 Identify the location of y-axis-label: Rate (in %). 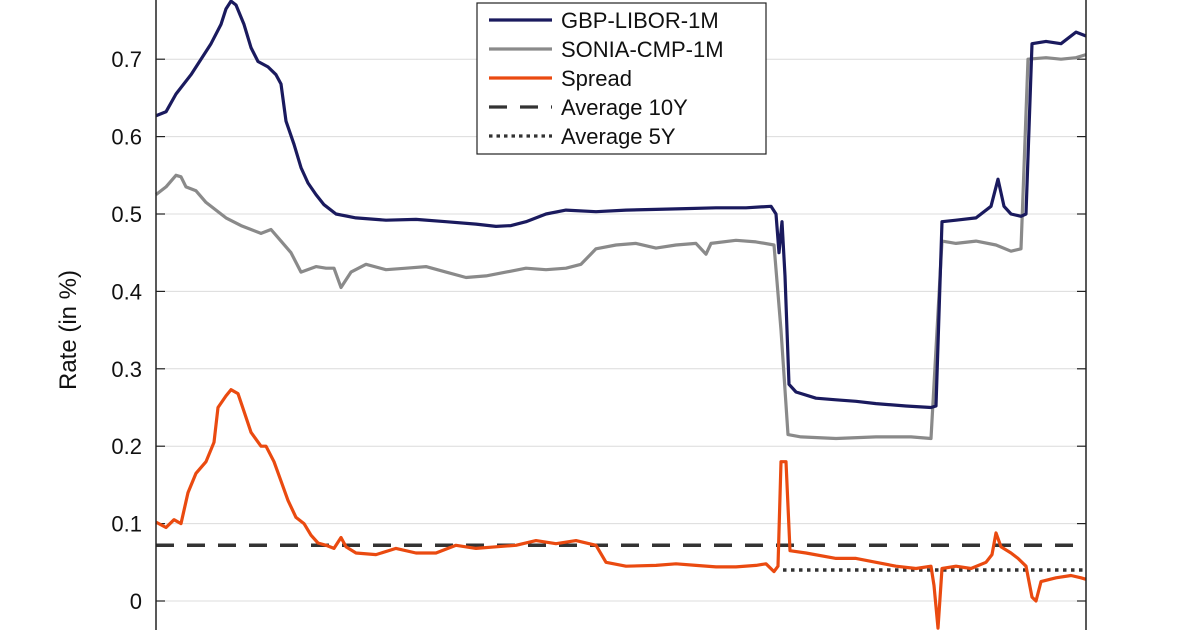
(68, 330).